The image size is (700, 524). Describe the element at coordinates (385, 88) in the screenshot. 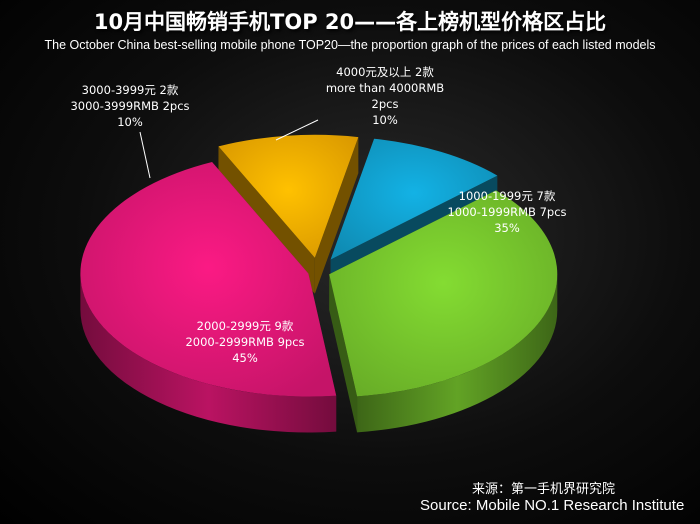

I see `slice-label-4000-plus-en: more than 4000RMB` at that location.